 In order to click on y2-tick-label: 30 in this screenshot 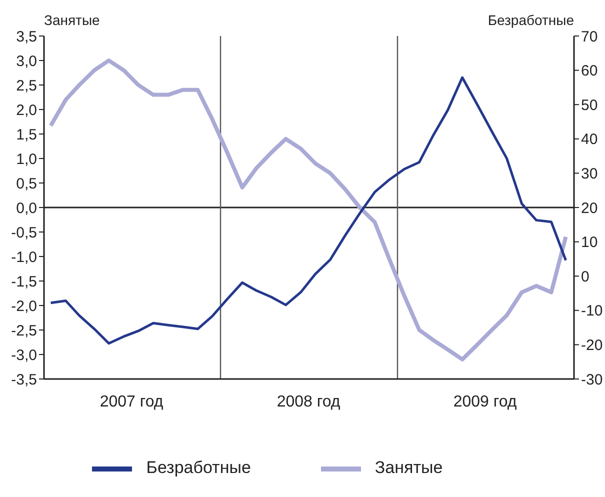, I will do `click(589, 174)`.